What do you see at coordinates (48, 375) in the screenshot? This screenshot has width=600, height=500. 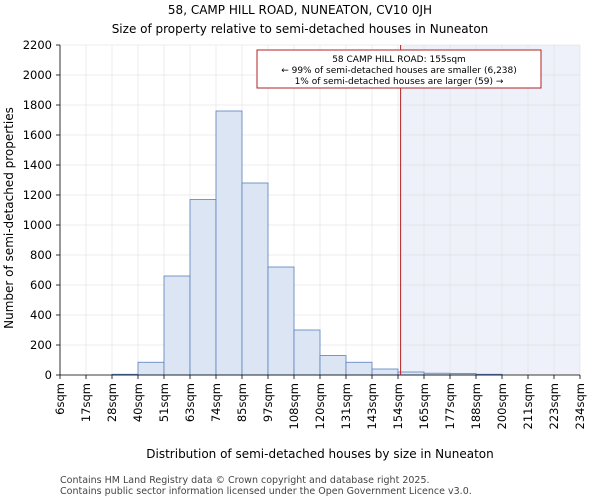 I see `y-tick-label: 0` at bounding box center [48, 375].